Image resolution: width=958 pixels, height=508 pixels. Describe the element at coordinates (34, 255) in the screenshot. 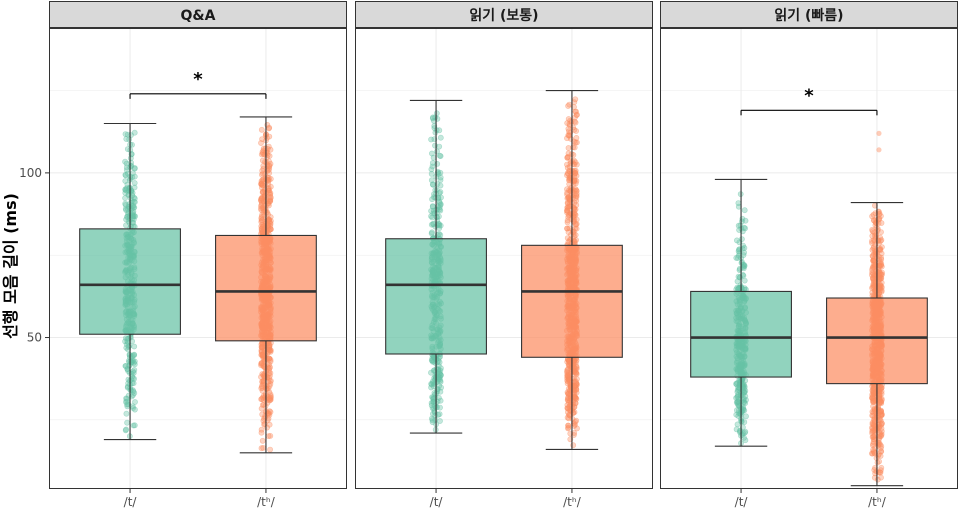

I see `y-axis: 50 100` at that location.